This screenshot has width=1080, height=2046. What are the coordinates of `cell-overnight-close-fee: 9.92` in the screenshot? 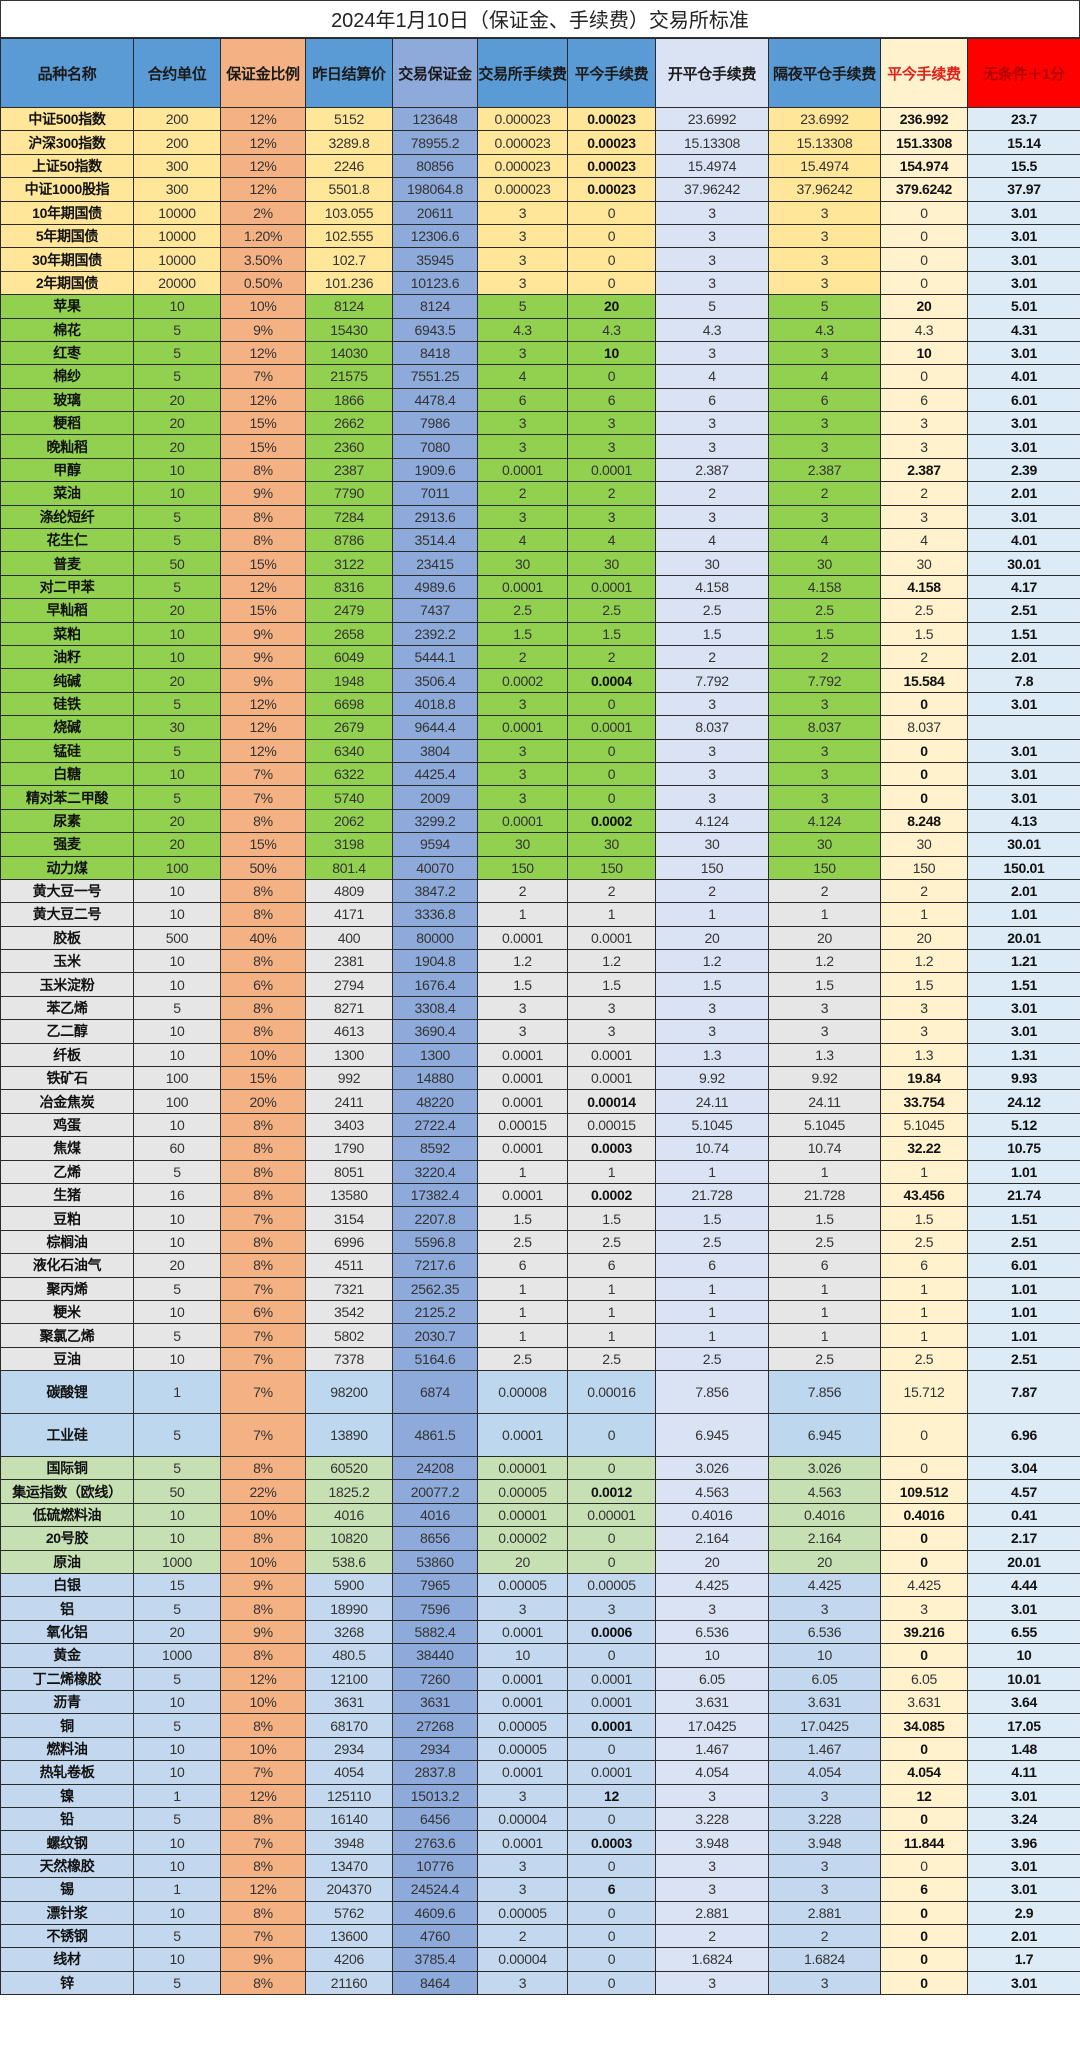 It's located at (824, 1078).